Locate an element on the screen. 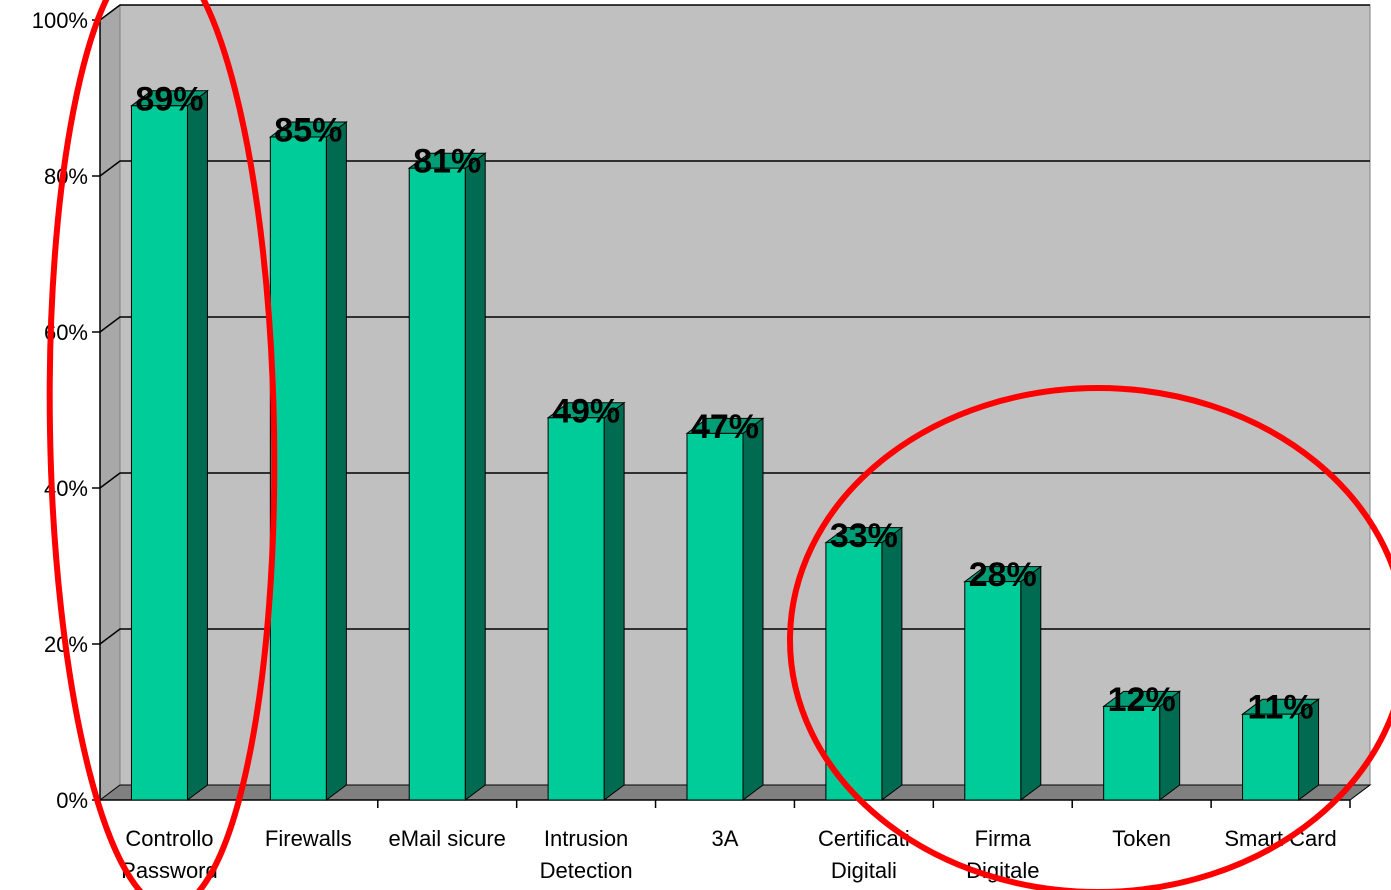 The image size is (1391, 890). data-label: 11% is located at coordinates (1280, 708).